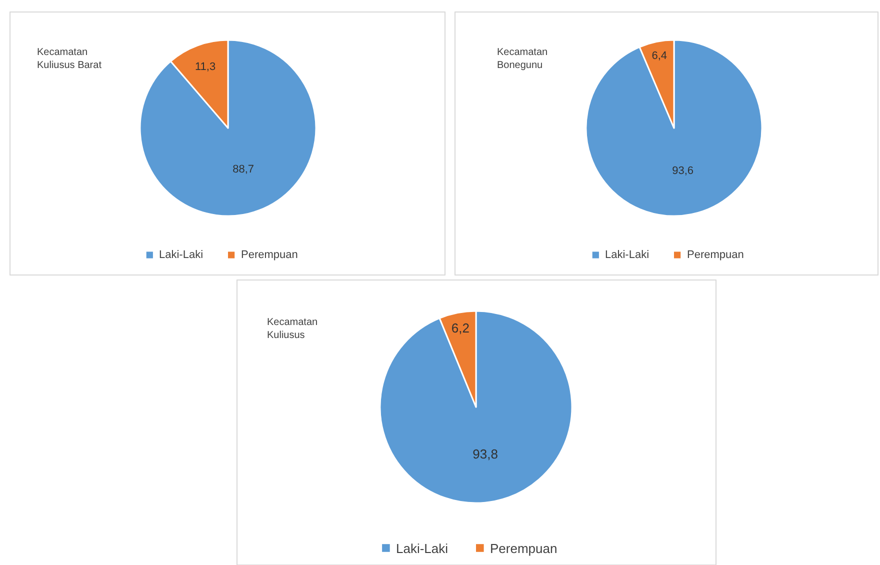  I want to click on data-label: 6,4, so click(659, 56).